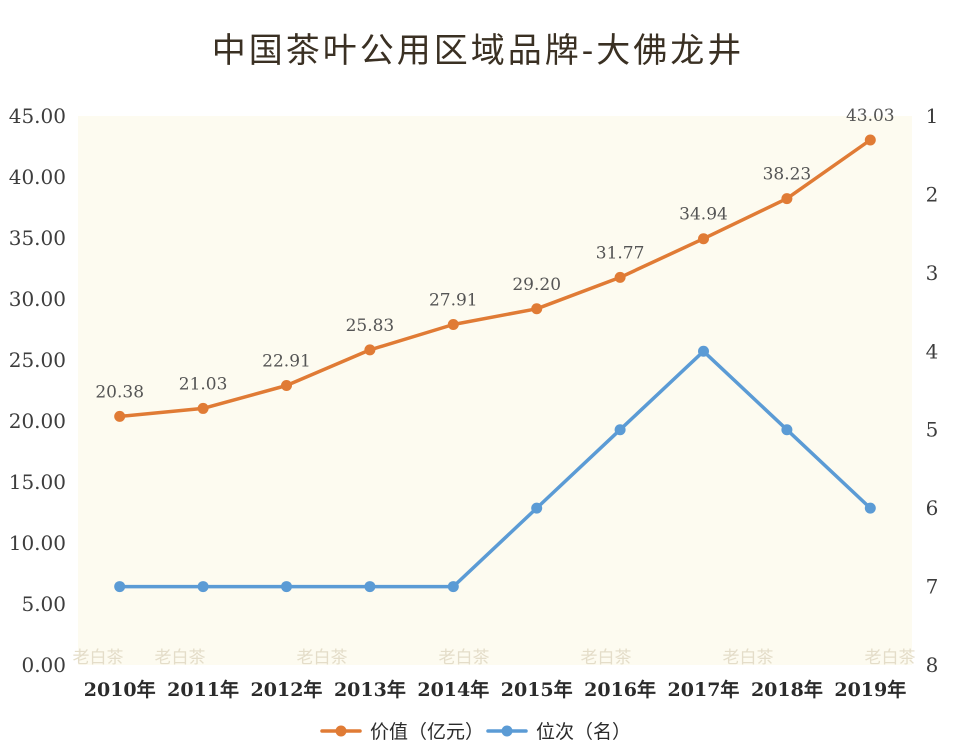  I want to click on data-label: 38.23, so click(787, 175).